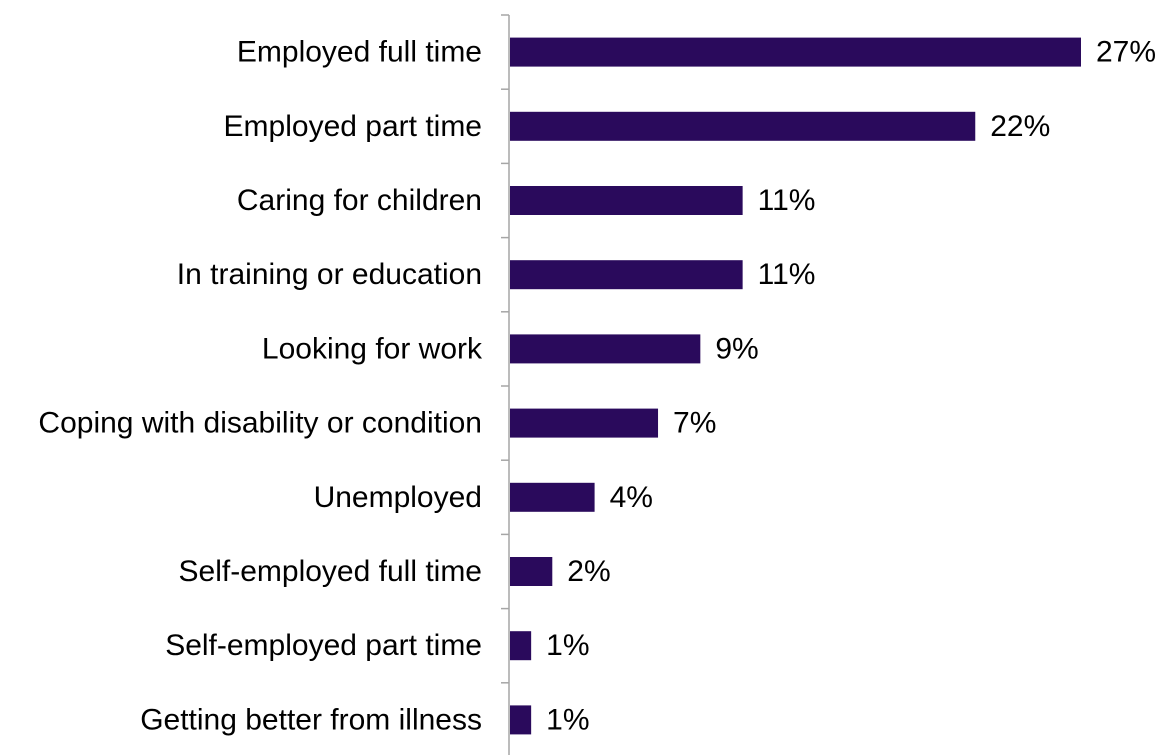 Image resolution: width=1163 pixels, height=755 pixels. I want to click on value-label-1: 22%, so click(1020, 126).